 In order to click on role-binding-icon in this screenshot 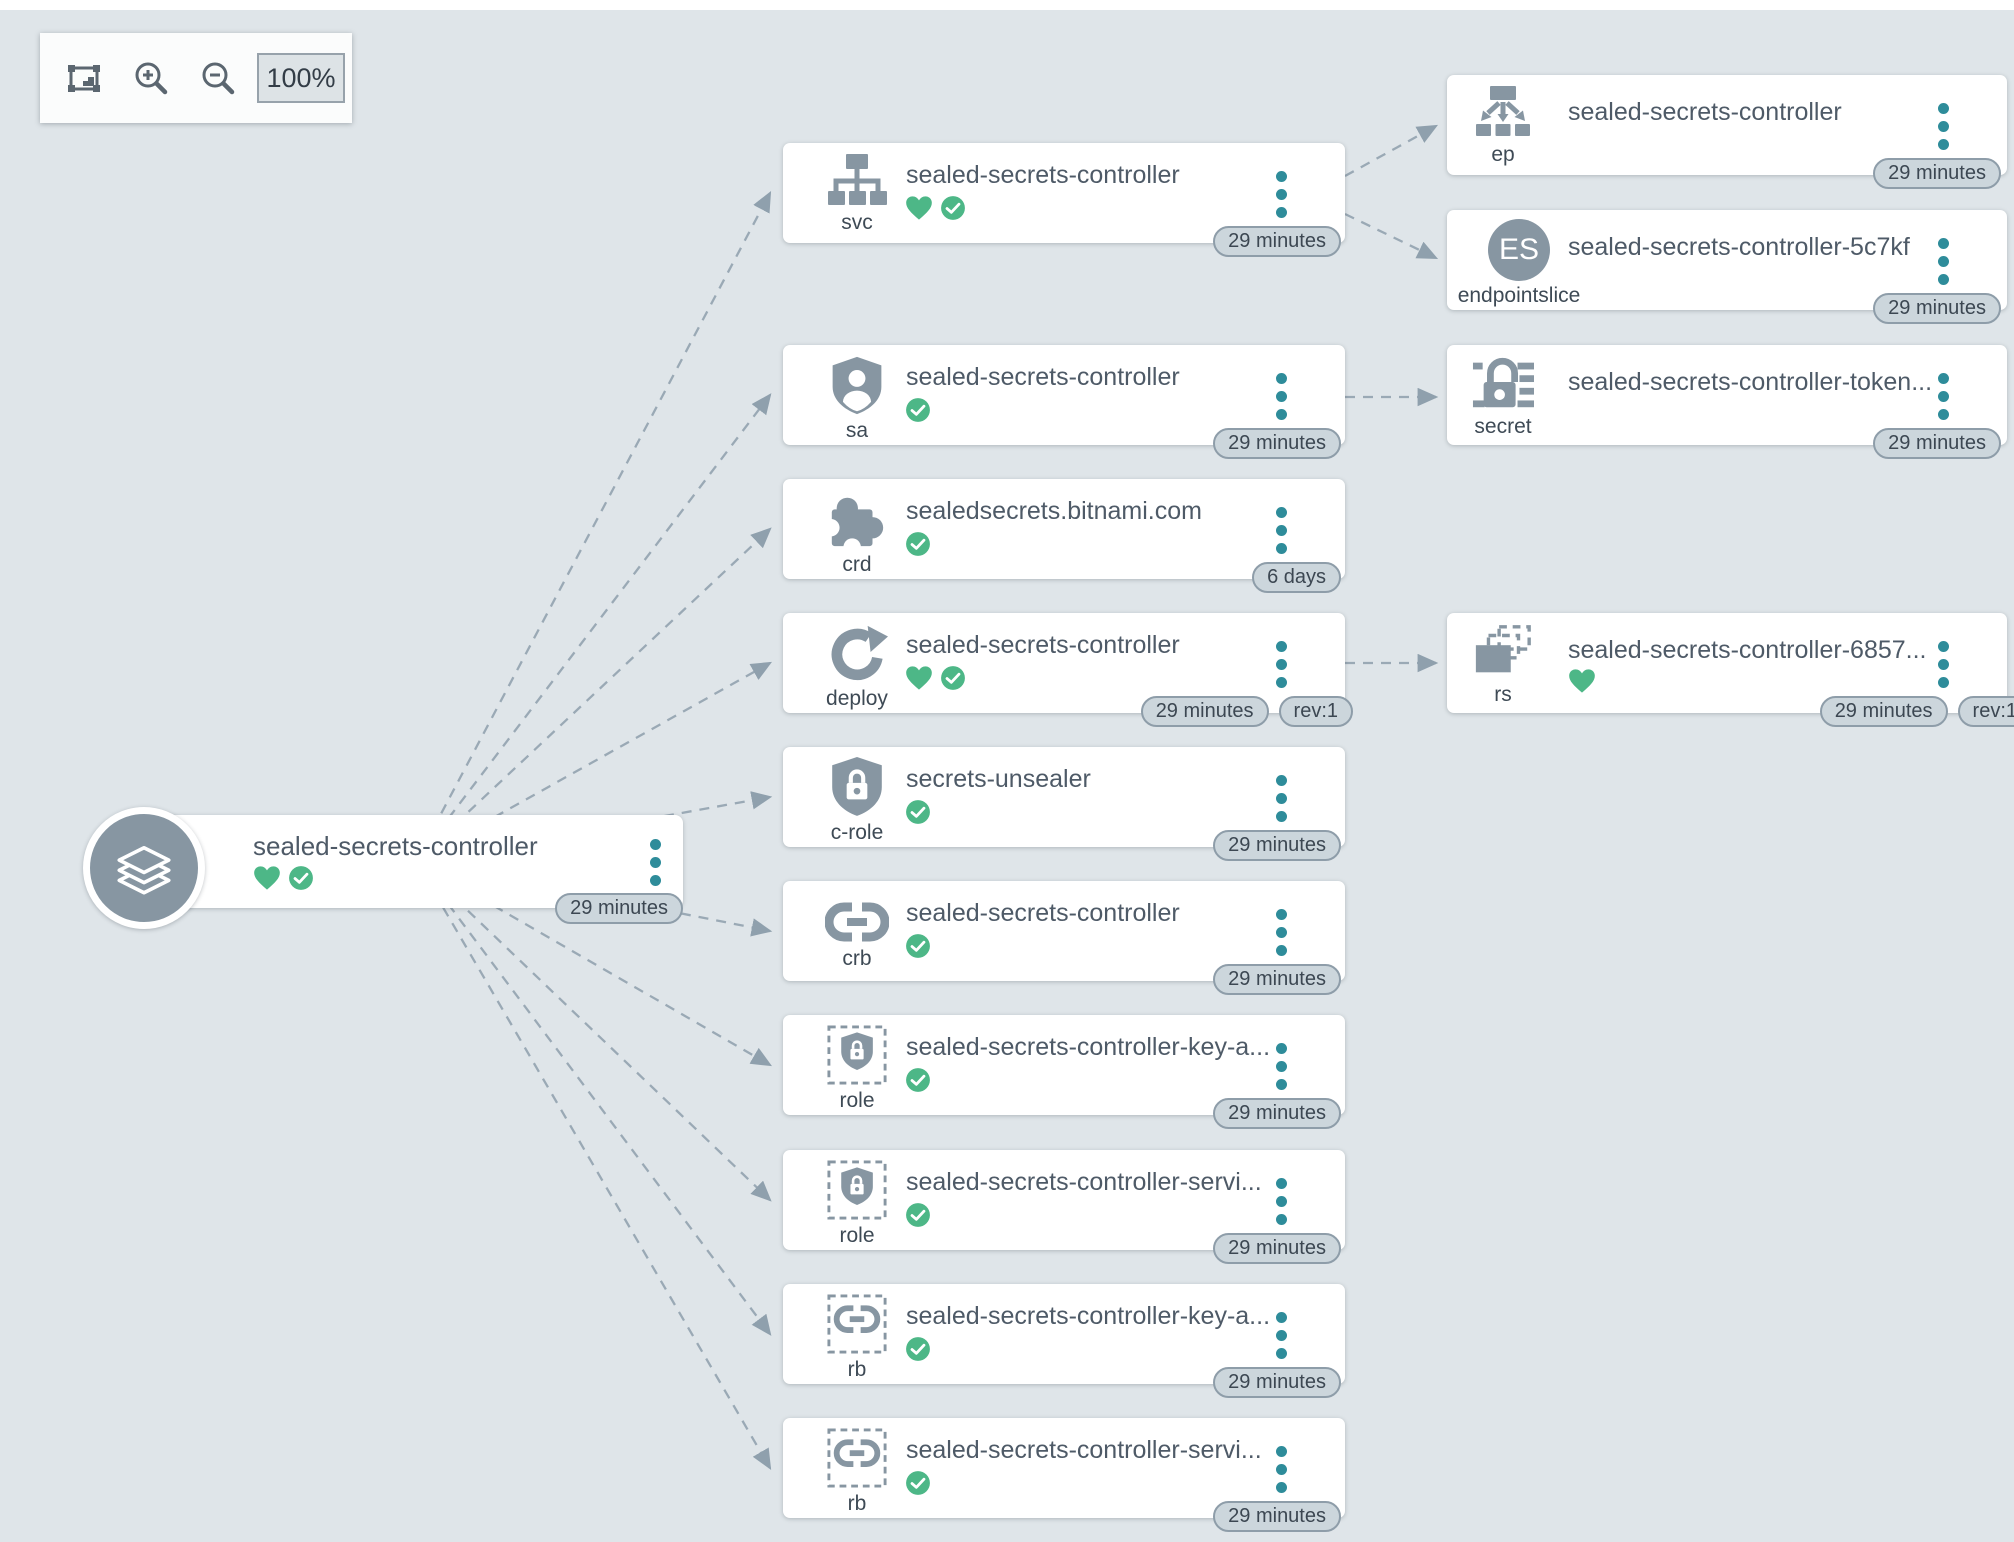, I will do `click(857, 1458)`.